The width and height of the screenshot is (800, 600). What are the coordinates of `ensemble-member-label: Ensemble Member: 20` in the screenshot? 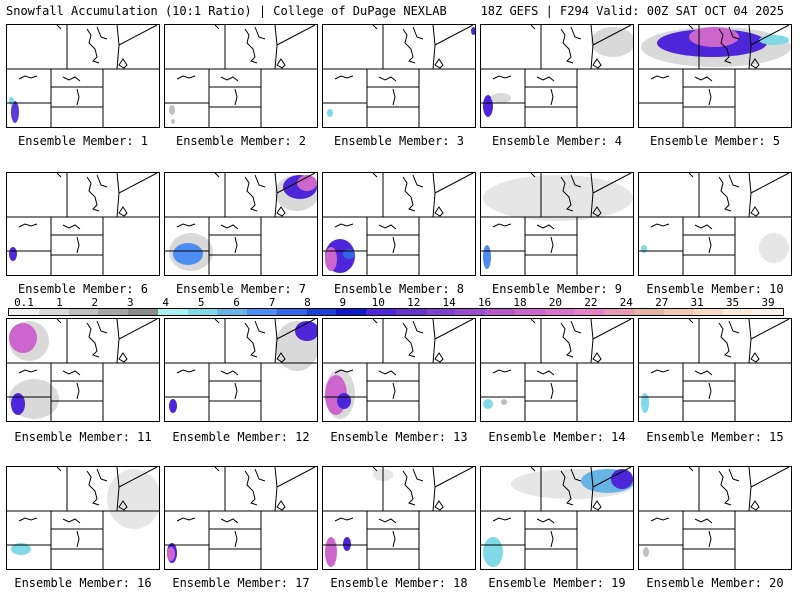 It's located at (715, 583).